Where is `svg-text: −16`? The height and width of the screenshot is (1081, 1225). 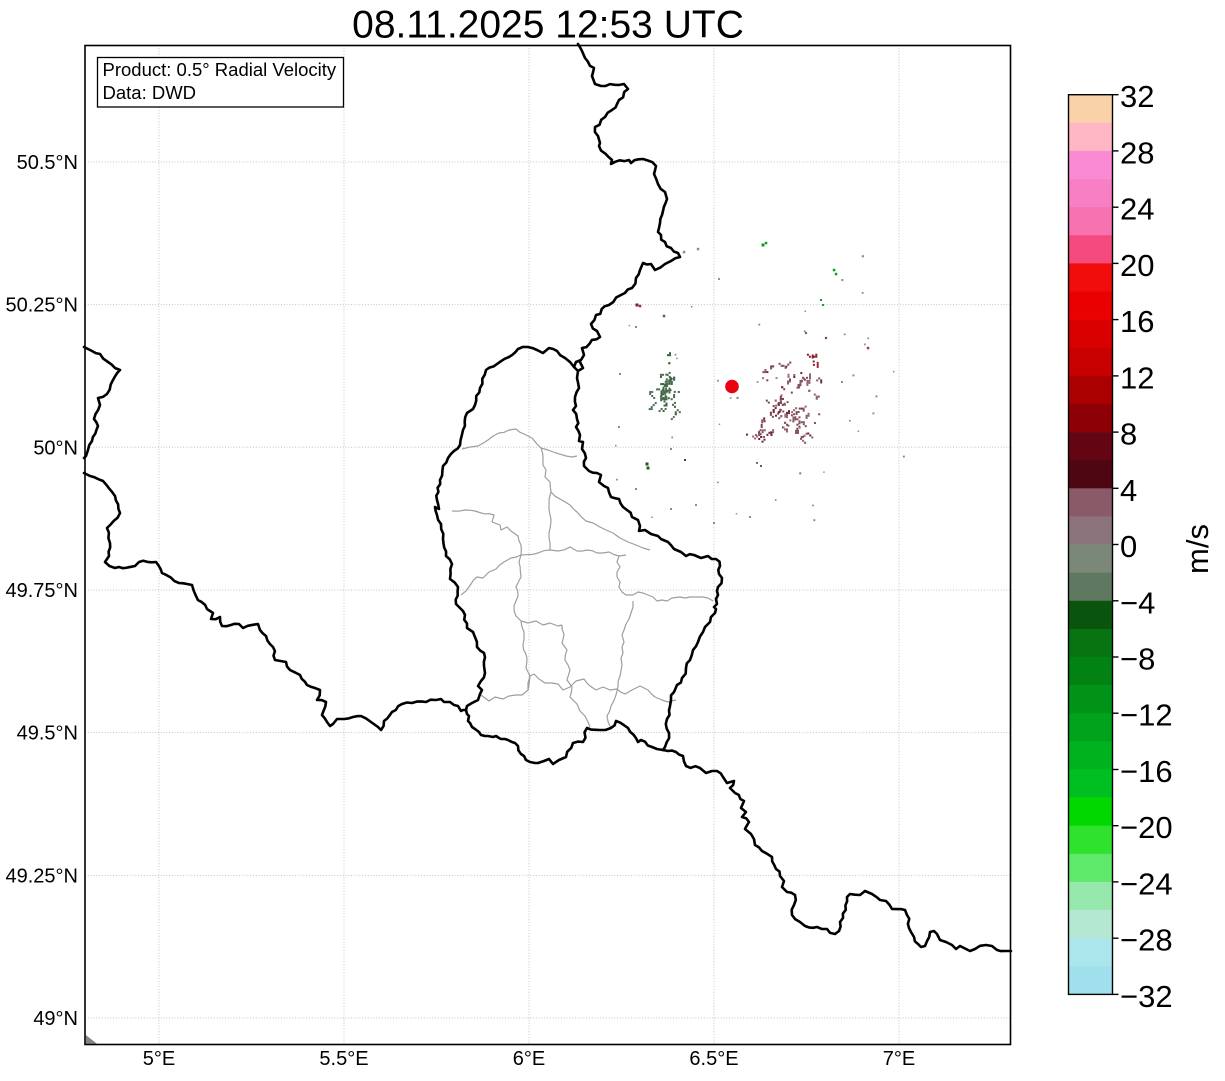
svg-text: −16 is located at coordinates (1146, 771).